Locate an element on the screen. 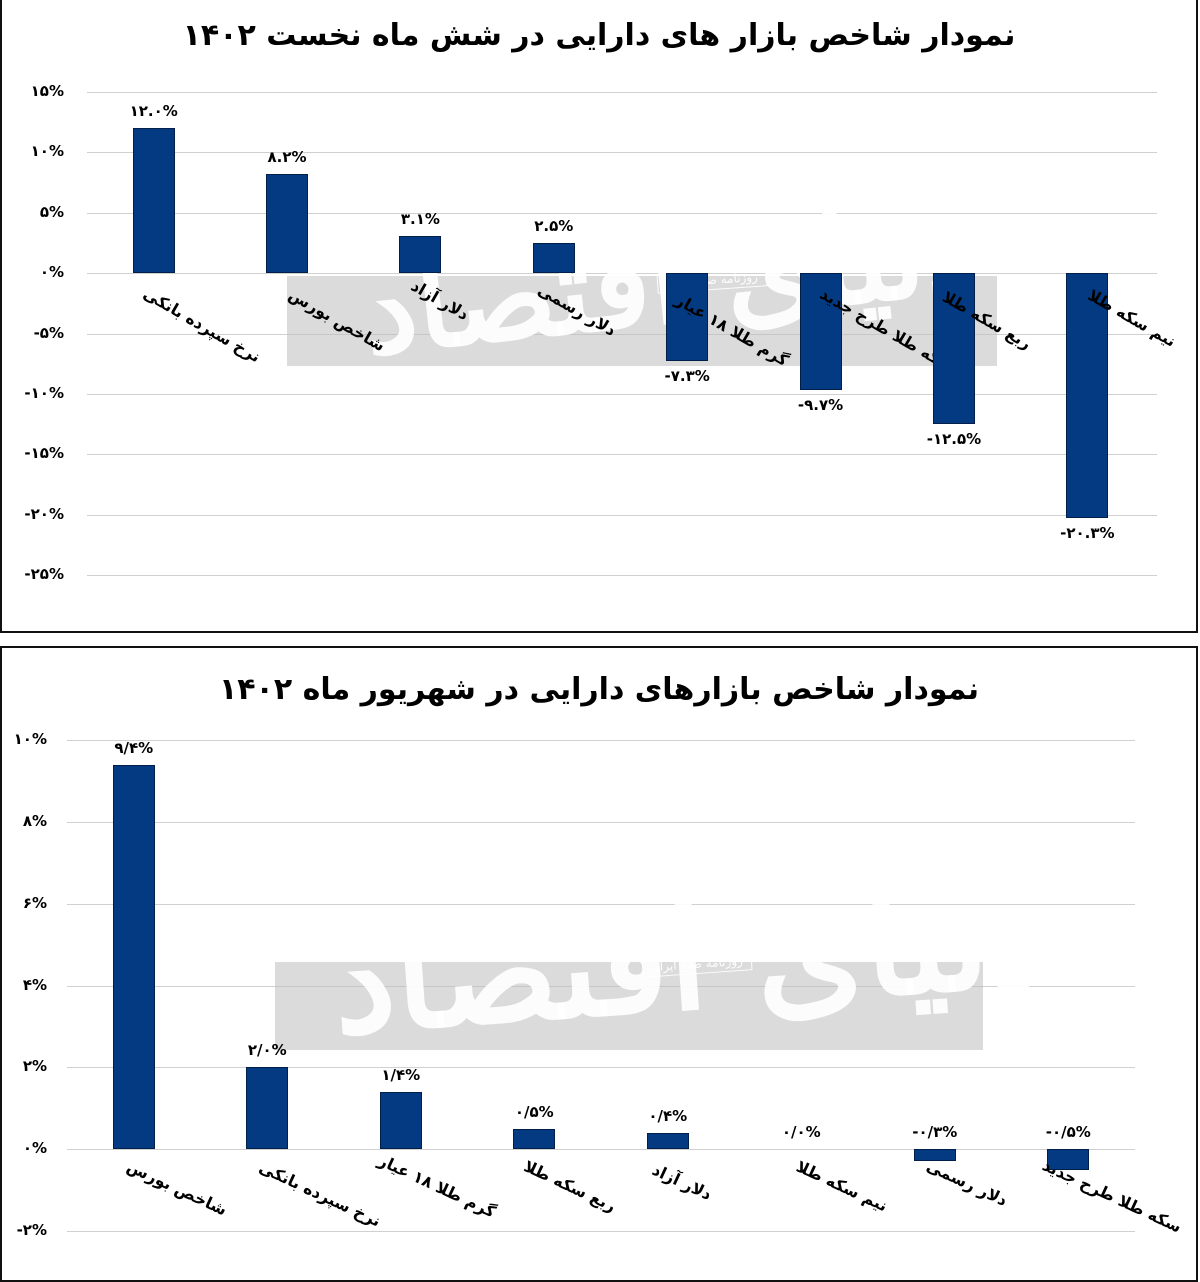  y-axis-tick-label: ۱۵% is located at coordinates (47, 91).